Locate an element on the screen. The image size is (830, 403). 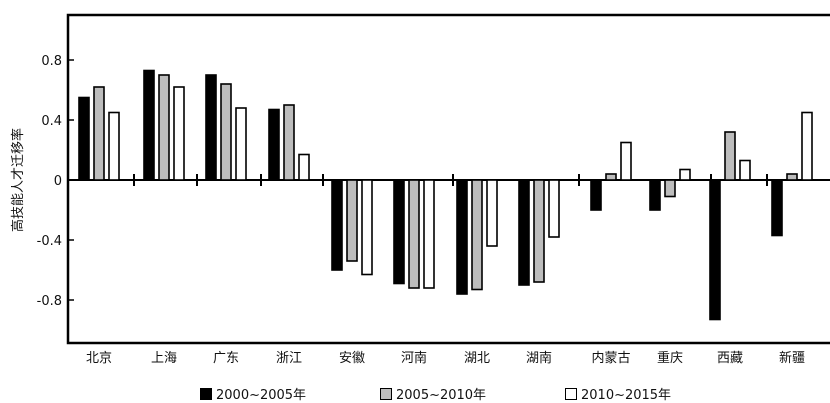
y-tick-label: 0.4 is located at coordinates (51, 121).